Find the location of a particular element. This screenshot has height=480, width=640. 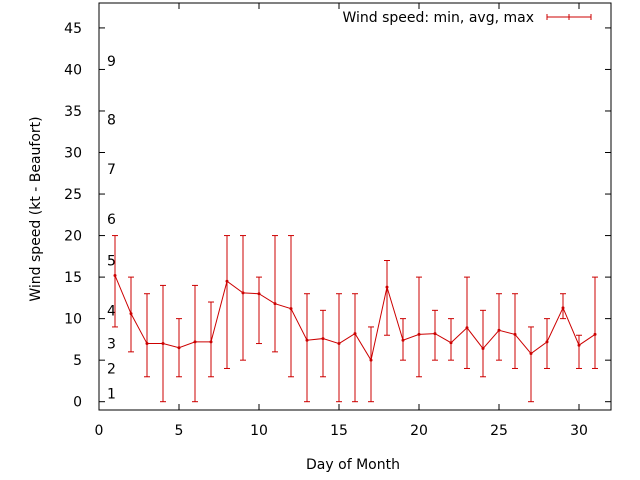

beaufort-labels: 1 2 3 4 5 6 7 8 9 is located at coordinates (111, 228).